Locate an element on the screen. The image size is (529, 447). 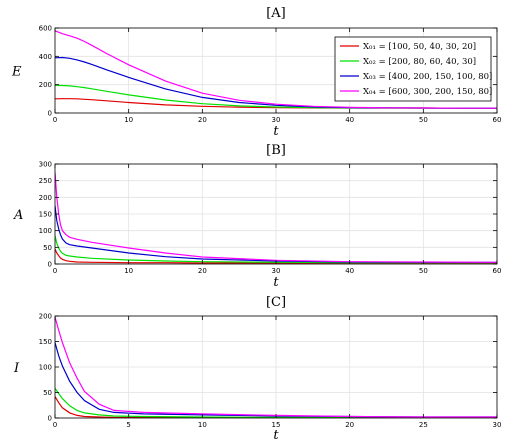
x-tick-label: 15 is located at coordinates (276, 425).